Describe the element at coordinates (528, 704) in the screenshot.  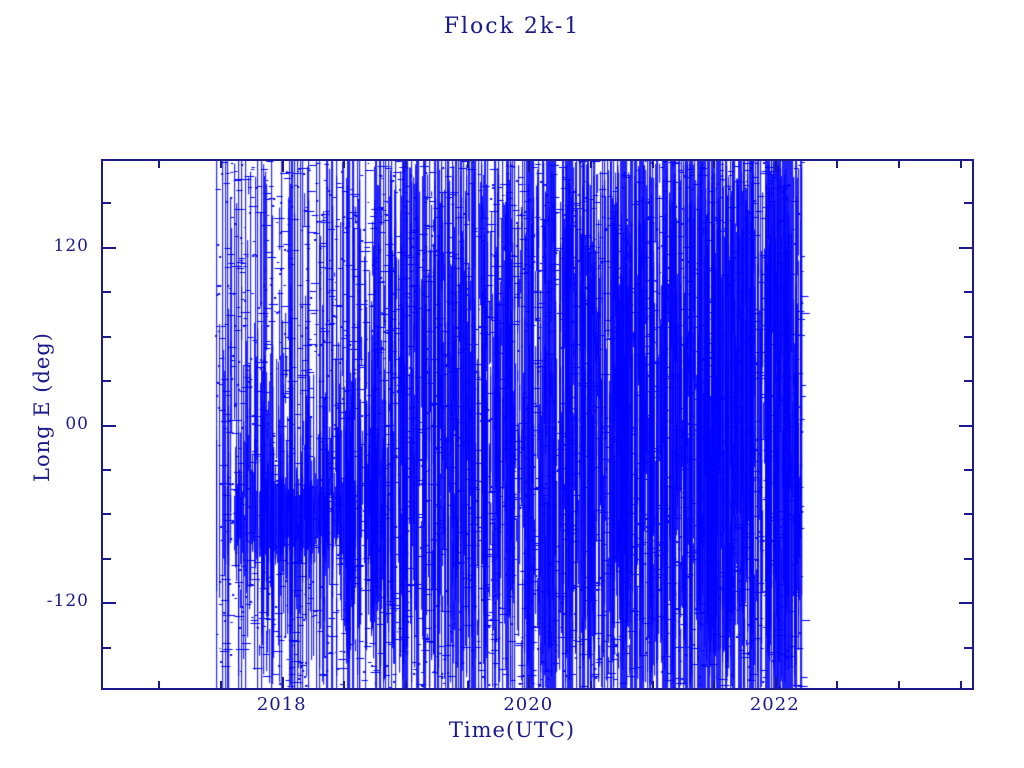
I see `x-axis-tick-label: 2020` at that location.